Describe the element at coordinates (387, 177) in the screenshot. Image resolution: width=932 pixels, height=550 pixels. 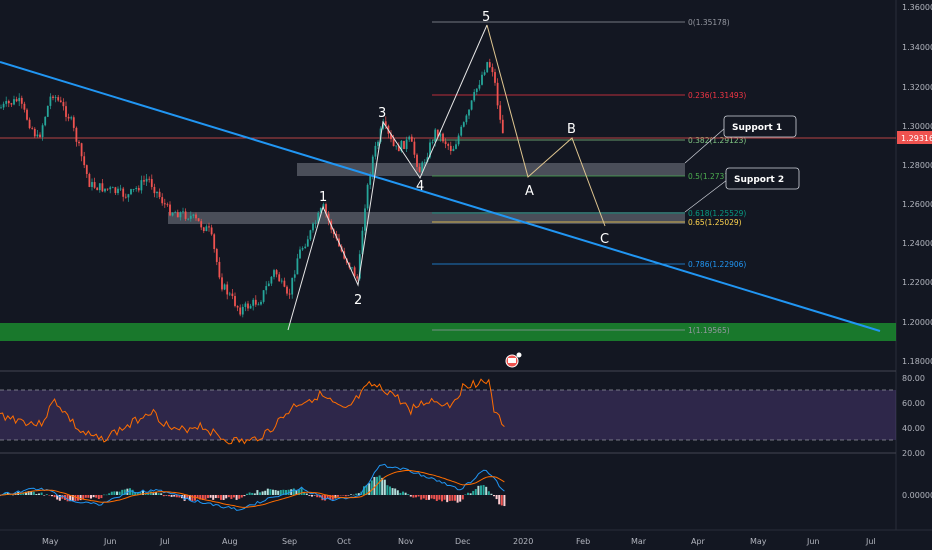
I see `impulse-wave-path` at that location.